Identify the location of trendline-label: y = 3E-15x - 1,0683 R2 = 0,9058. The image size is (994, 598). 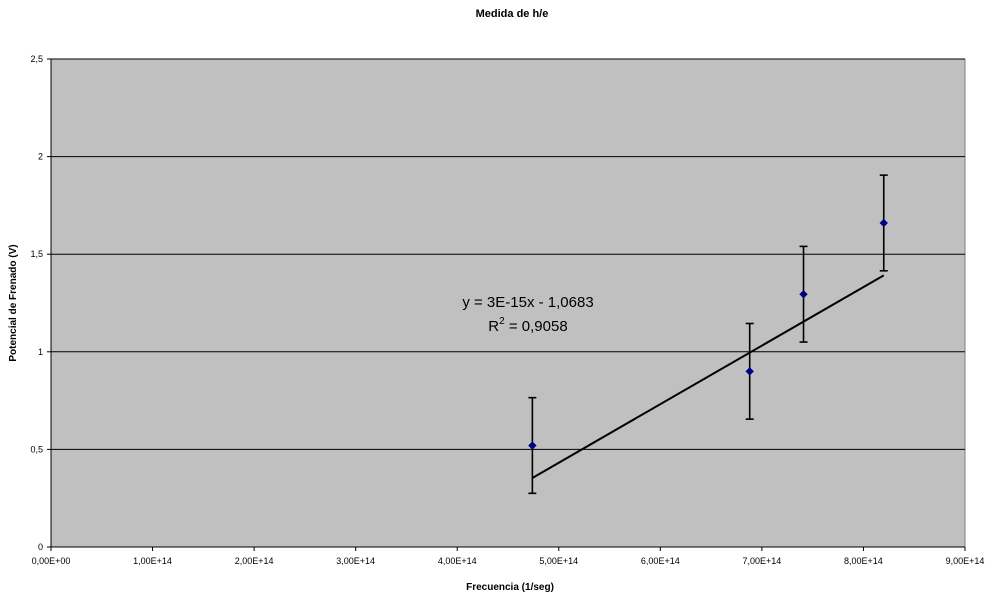
(527, 314).